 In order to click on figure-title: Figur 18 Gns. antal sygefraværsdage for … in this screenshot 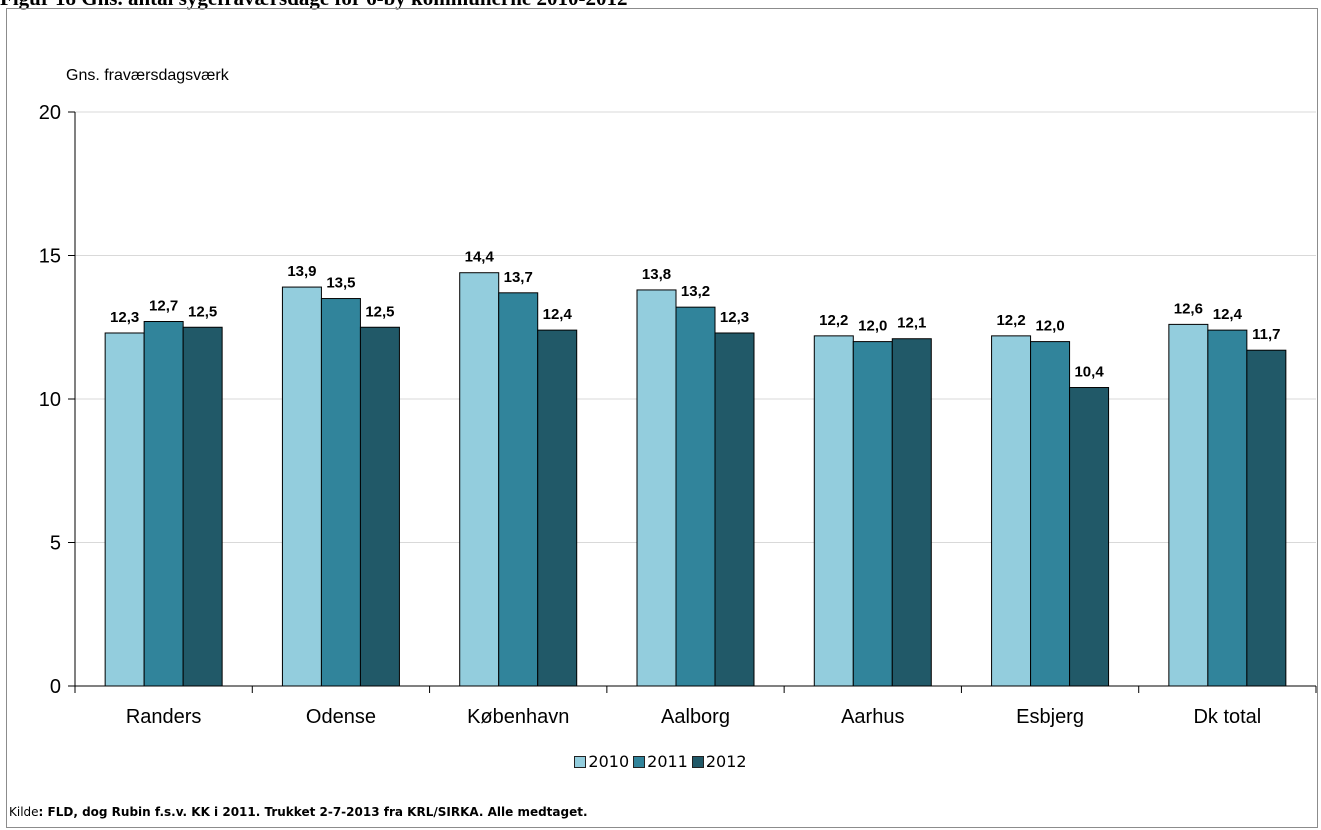, I will do `click(313, 5)`.